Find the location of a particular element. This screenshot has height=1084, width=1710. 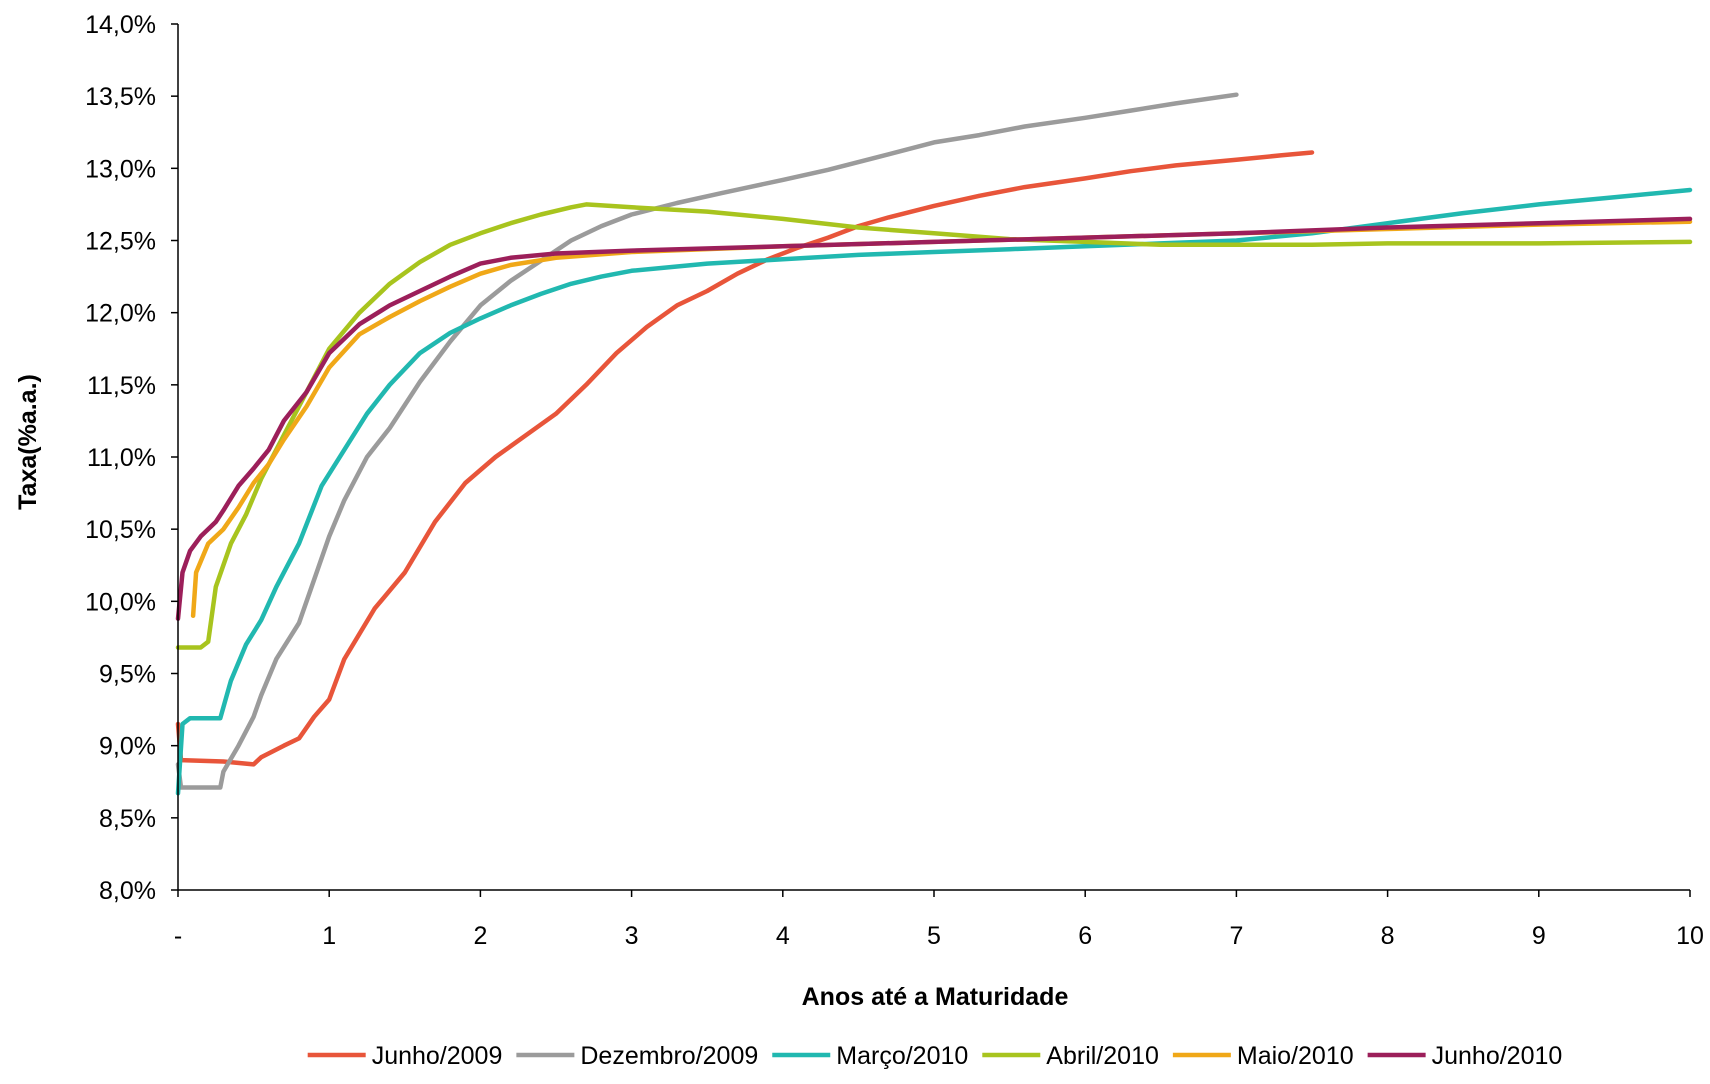

y-tick-label: 13,5% is located at coordinates (120, 97).